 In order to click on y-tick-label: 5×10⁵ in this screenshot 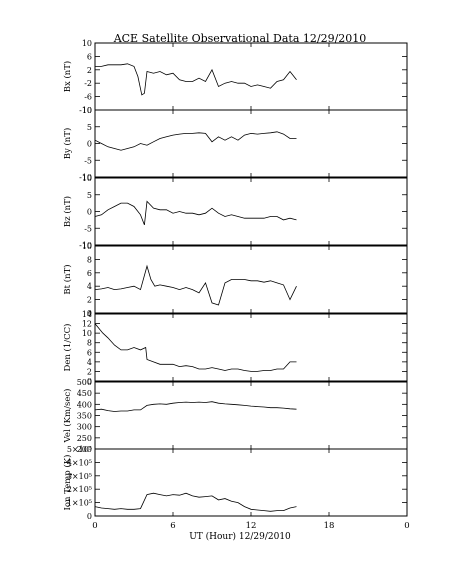, I will do `click(79, 449)`.